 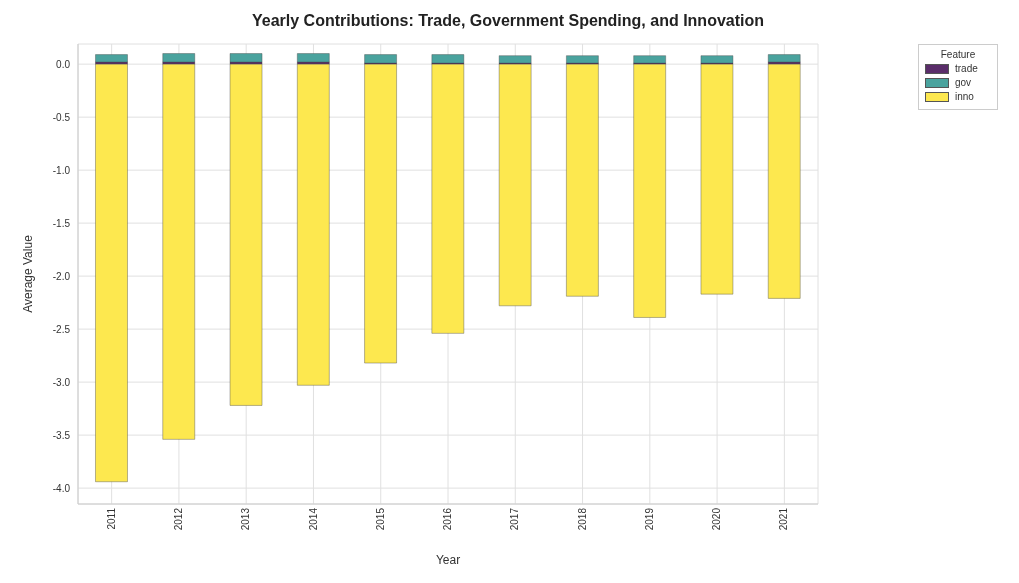 I want to click on y-tick-label: -1.5, so click(x=61, y=223).